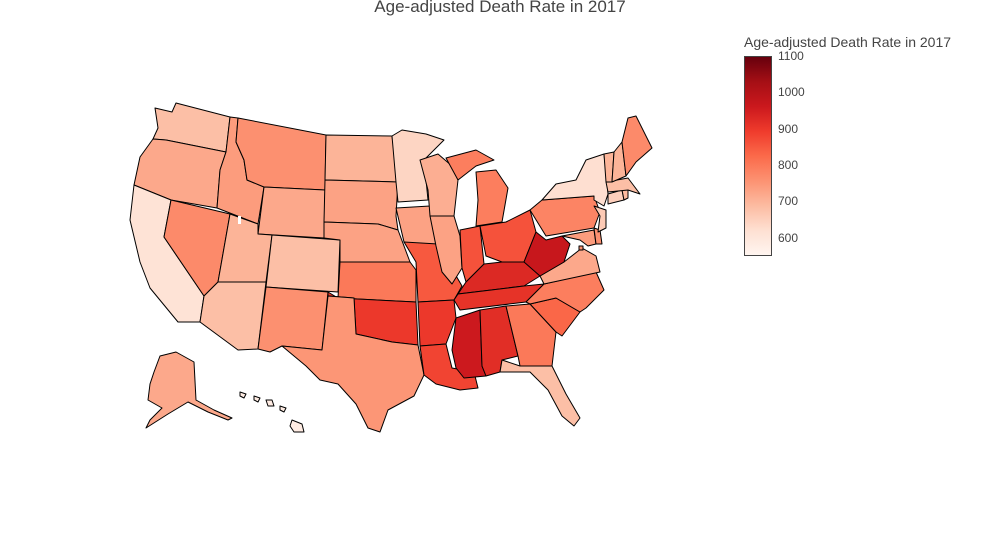  Describe the element at coordinates (788, 165) in the screenshot. I see `colorbar-tick-label: 800` at that location.